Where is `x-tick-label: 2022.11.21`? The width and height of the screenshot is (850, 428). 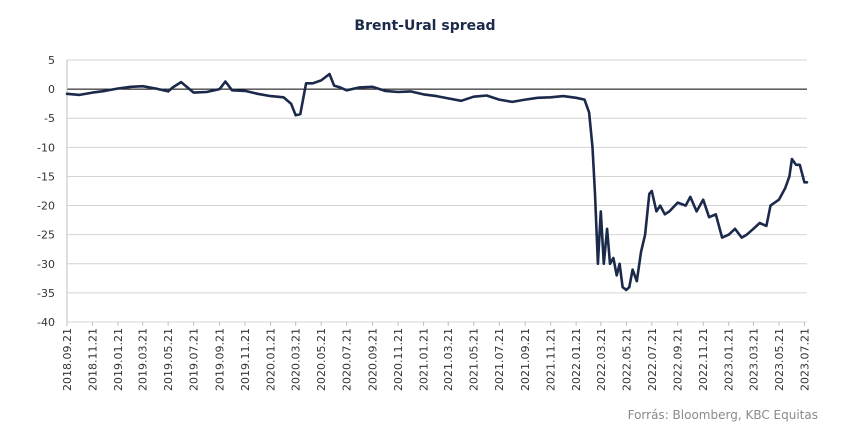
x-tick-label: 2022.11.21 is located at coordinates (703, 359).